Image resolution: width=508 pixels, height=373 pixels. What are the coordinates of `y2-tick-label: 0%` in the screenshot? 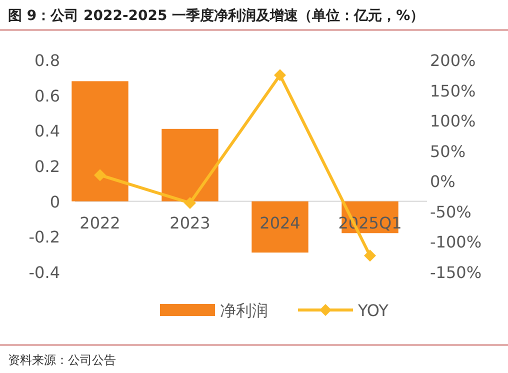 It's located at (443, 182).